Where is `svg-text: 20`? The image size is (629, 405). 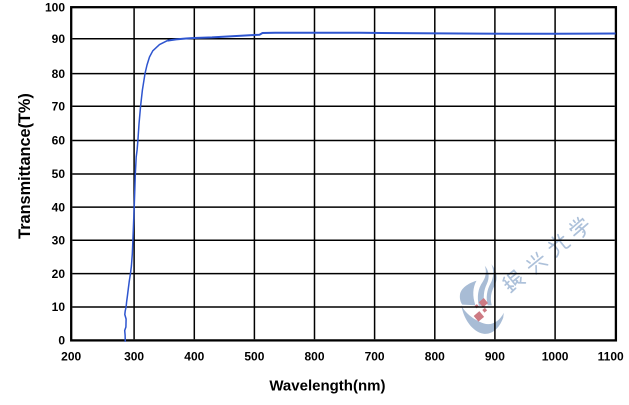
svg-text: 20 is located at coordinates (59, 274).